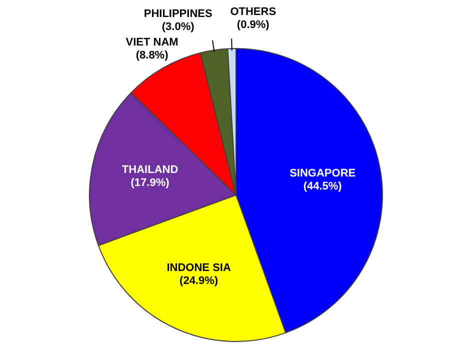 This screenshot has height=350, width=472. I want to click on data-label: (17.9%), so click(150, 183).